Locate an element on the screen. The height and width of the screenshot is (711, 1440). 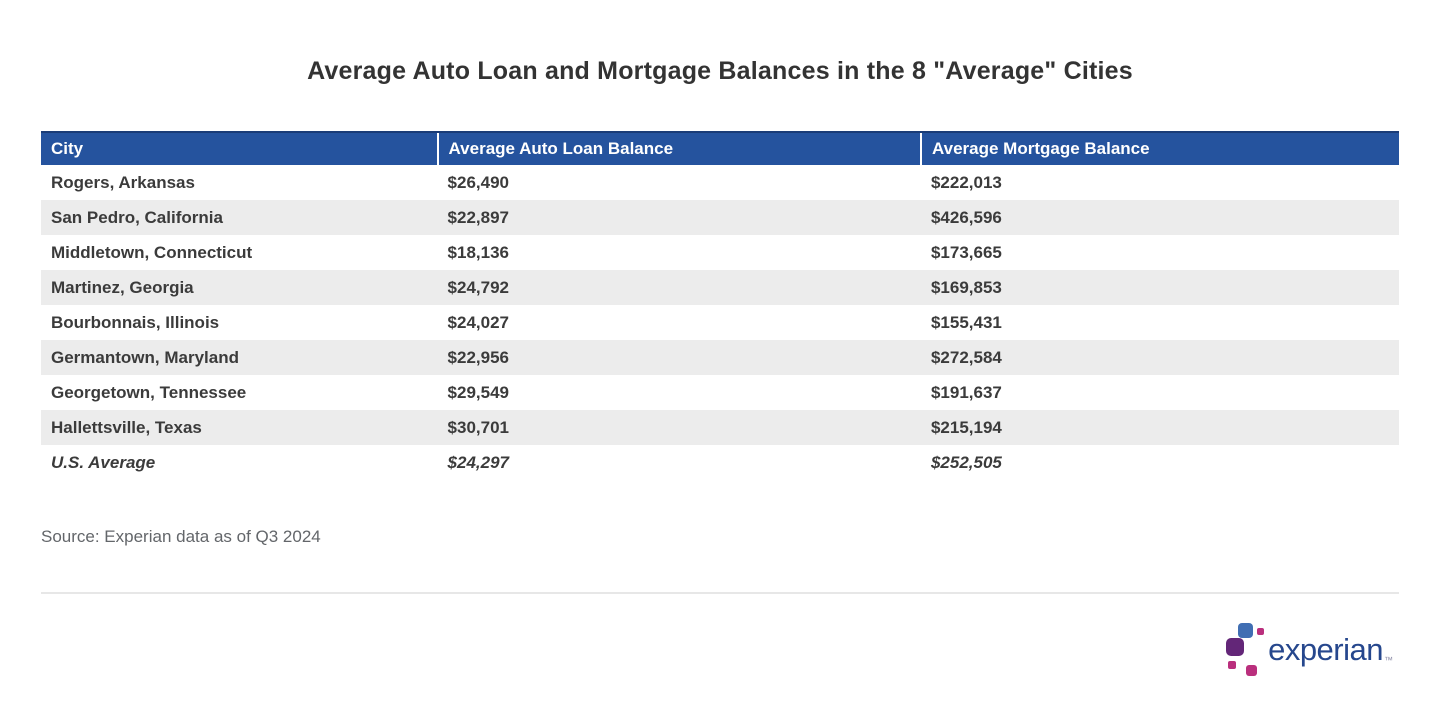
city-cell: Martinez, Georgia is located at coordinates (122, 287).